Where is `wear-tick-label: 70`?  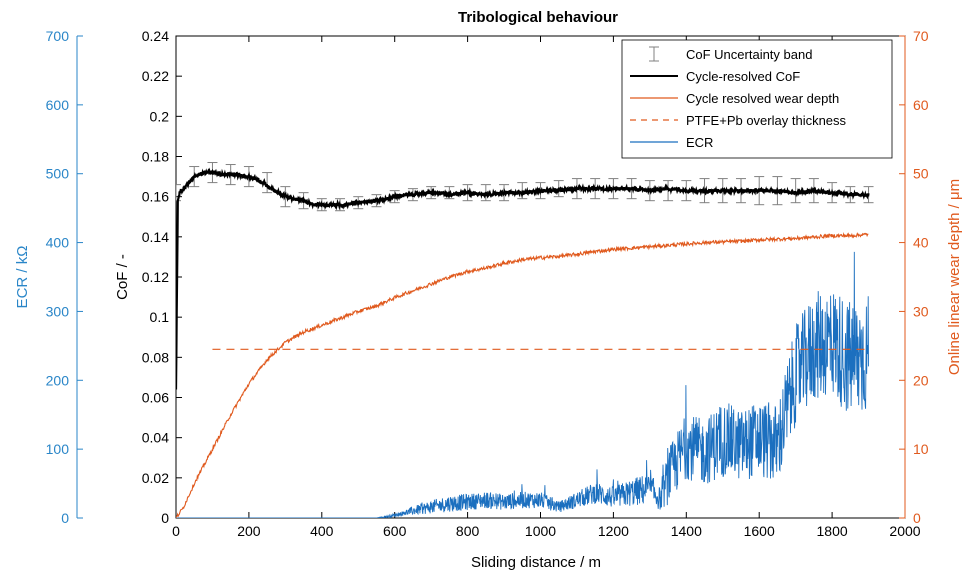 wear-tick-label: 70 is located at coordinates (921, 36).